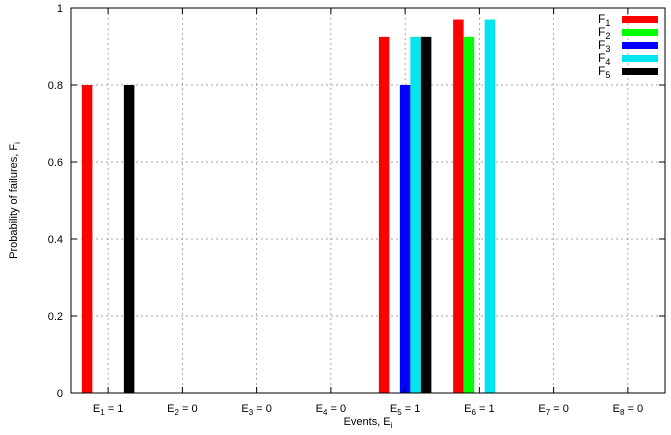  Describe the element at coordinates (490, 206) in the screenshot. I see `bar-f4-e6` at that location.